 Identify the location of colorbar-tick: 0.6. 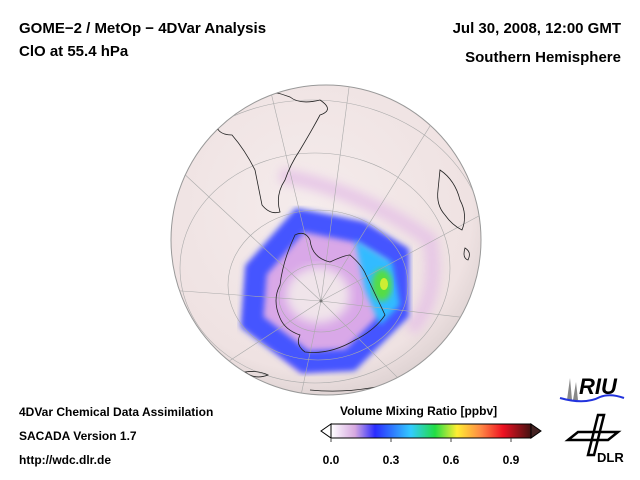
(451, 460).